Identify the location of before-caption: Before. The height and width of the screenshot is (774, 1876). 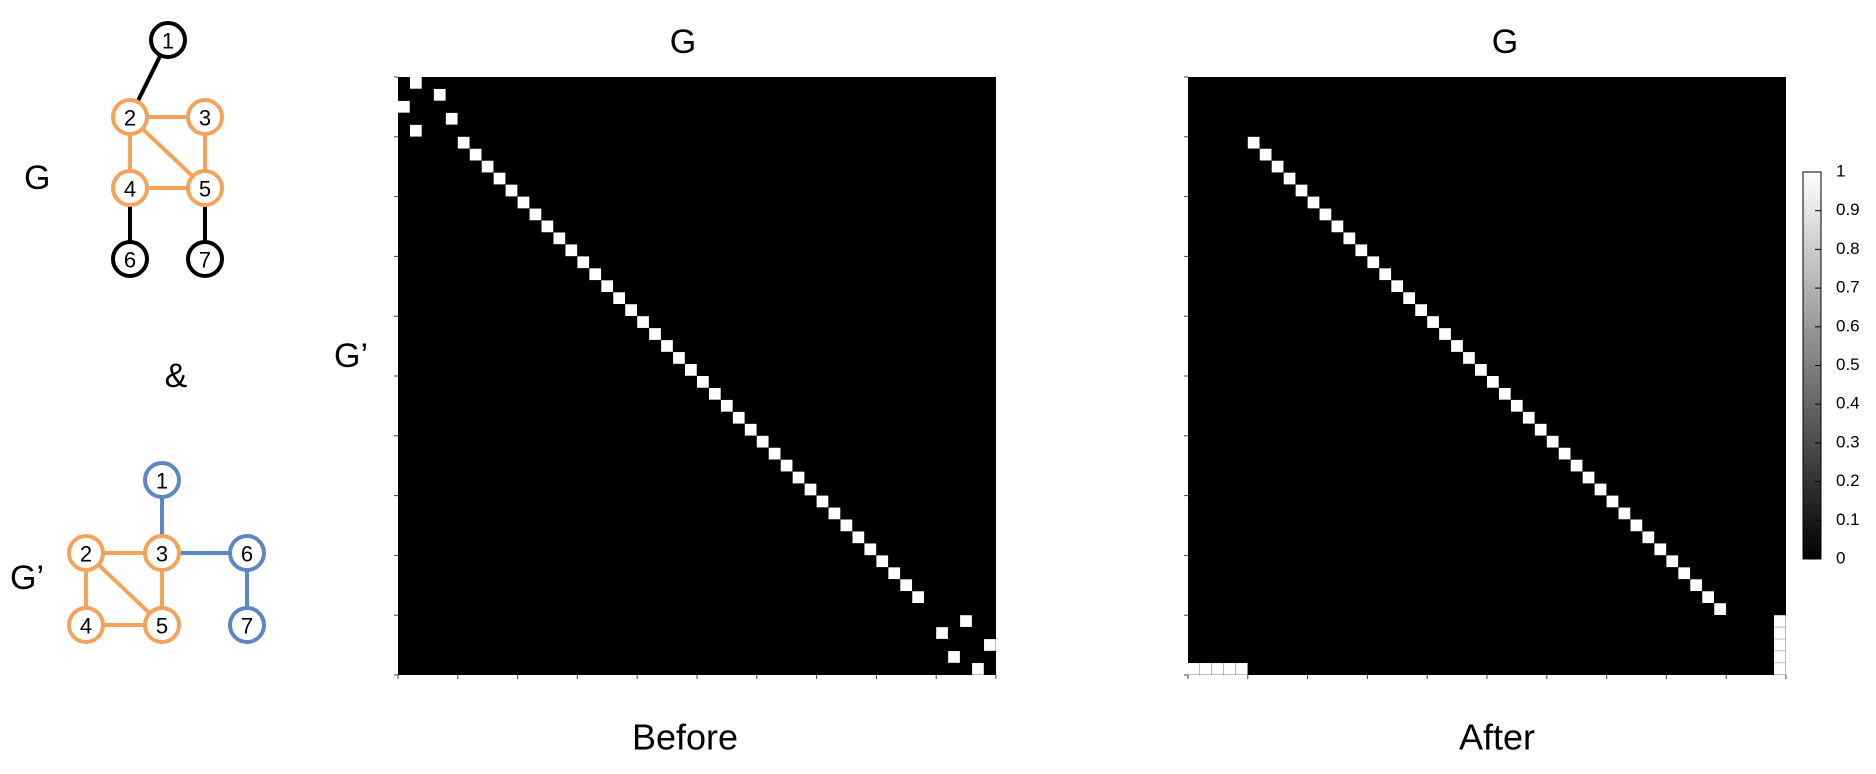
(685, 737).